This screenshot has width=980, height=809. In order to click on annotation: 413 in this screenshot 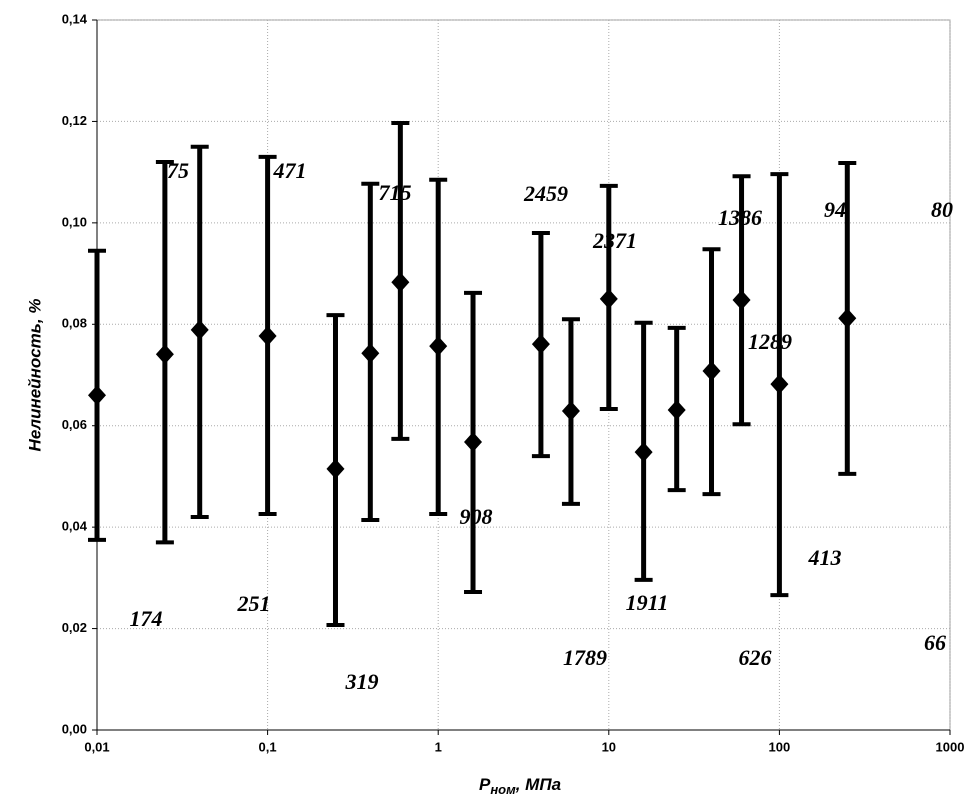, I will do `click(825, 557)`.